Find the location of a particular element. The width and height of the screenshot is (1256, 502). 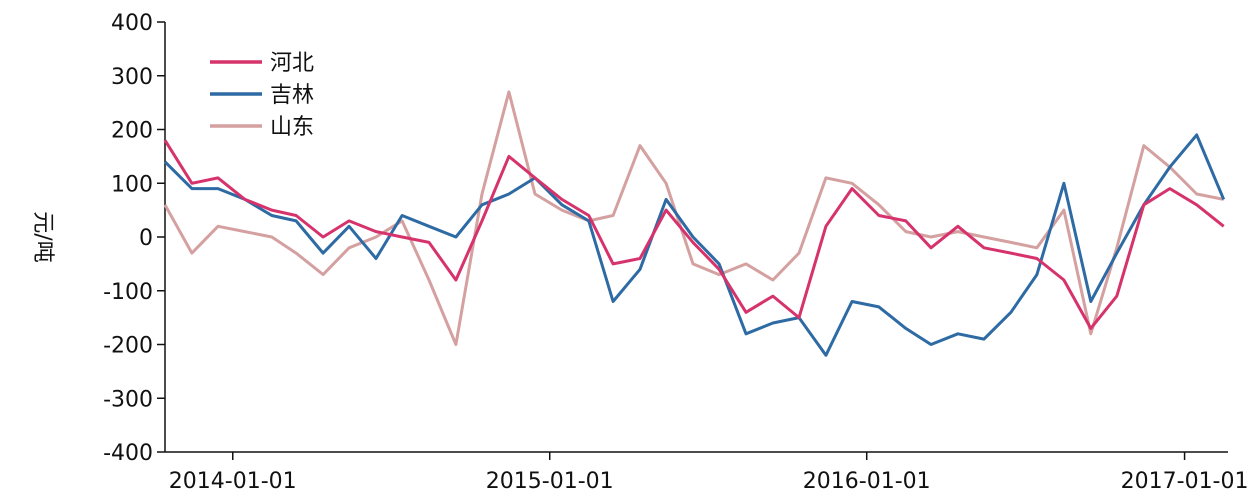

y-axis-label: 元/吨 is located at coordinates (42, 236).